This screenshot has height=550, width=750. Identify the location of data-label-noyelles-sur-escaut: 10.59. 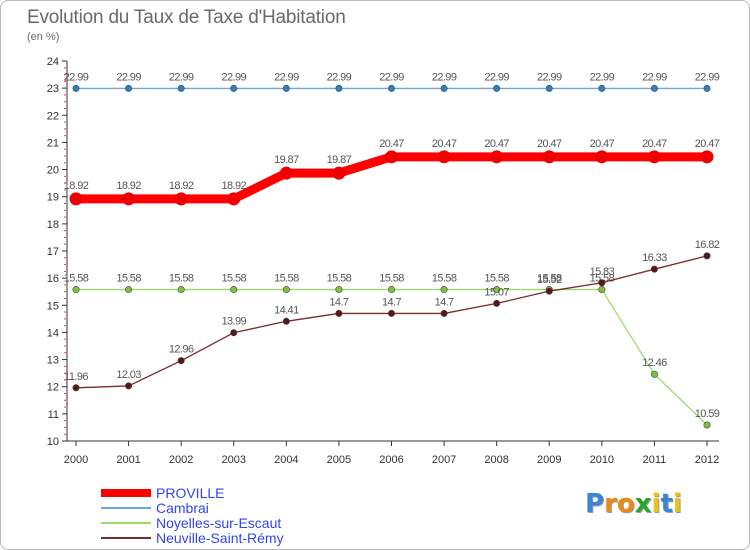
(707, 414).